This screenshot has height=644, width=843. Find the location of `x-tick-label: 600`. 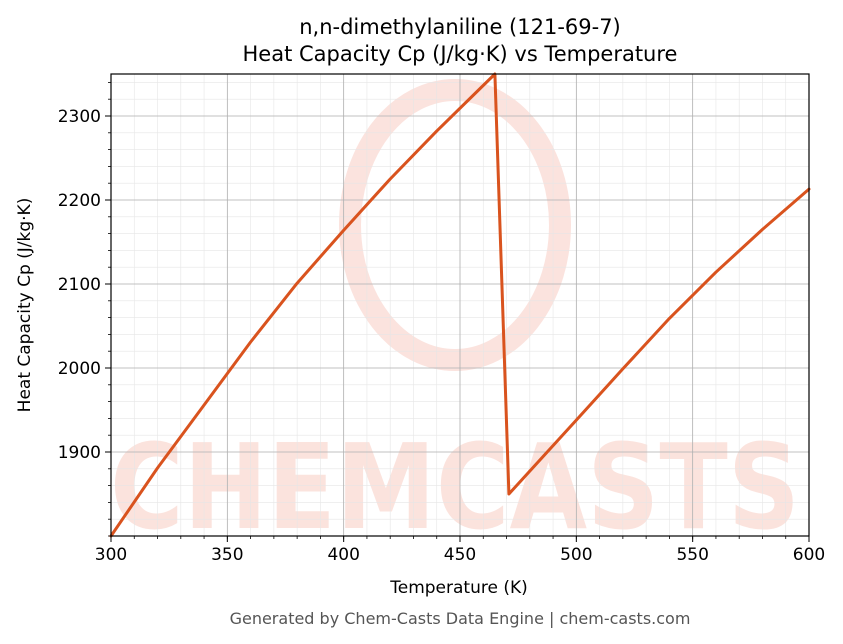

x-tick-label: 600 is located at coordinates (809, 555).